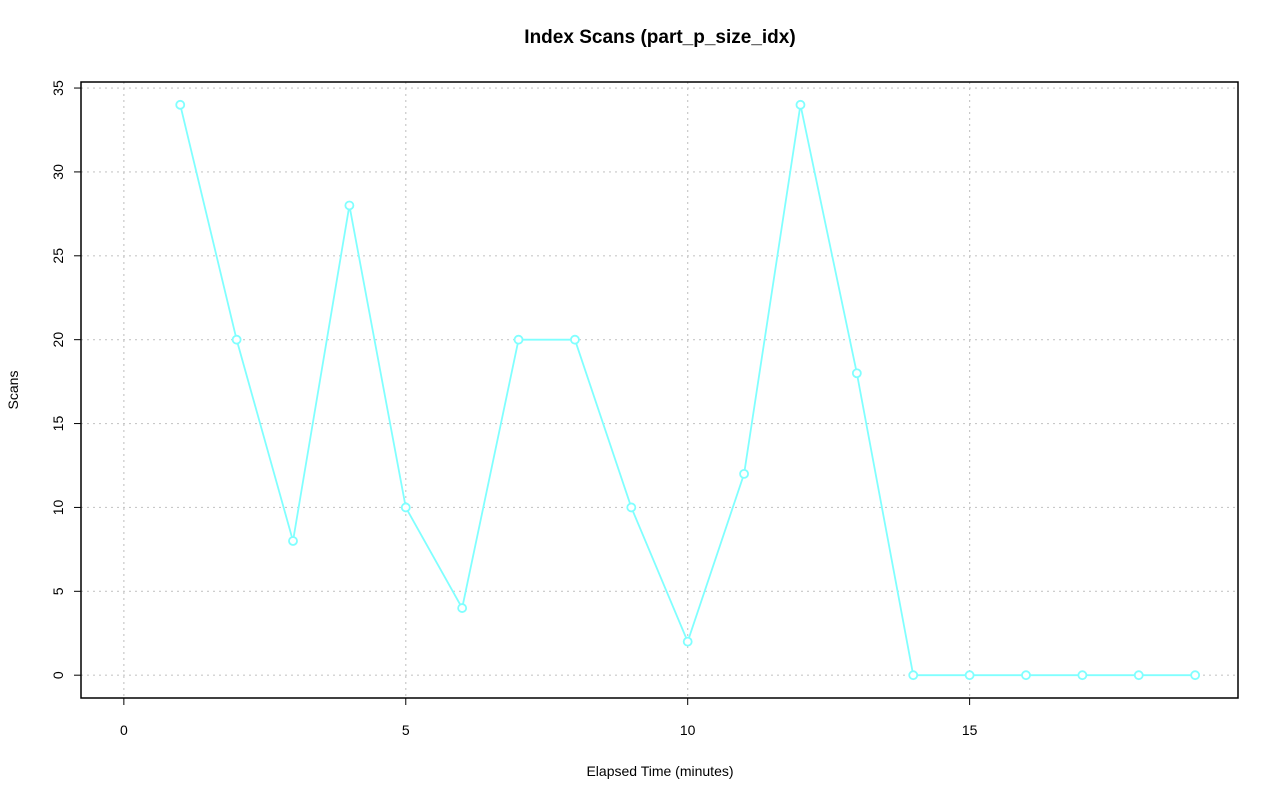  What do you see at coordinates (406, 730) in the screenshot?
I see `x-tick-label: 5` at bounding box center [406, 730].